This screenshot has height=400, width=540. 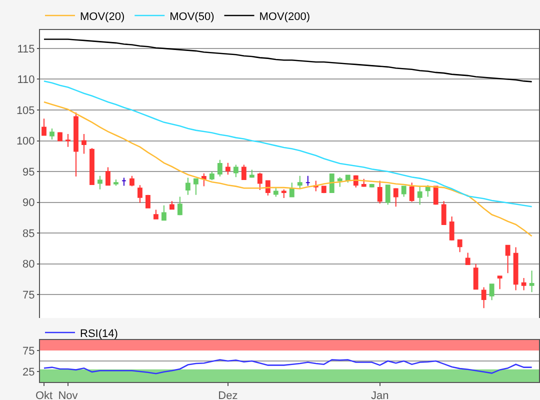 What do you see at coordinates (28, 203) in the screenshot?
I see `y-tick-label: 90` at bounding box center [28, 203].